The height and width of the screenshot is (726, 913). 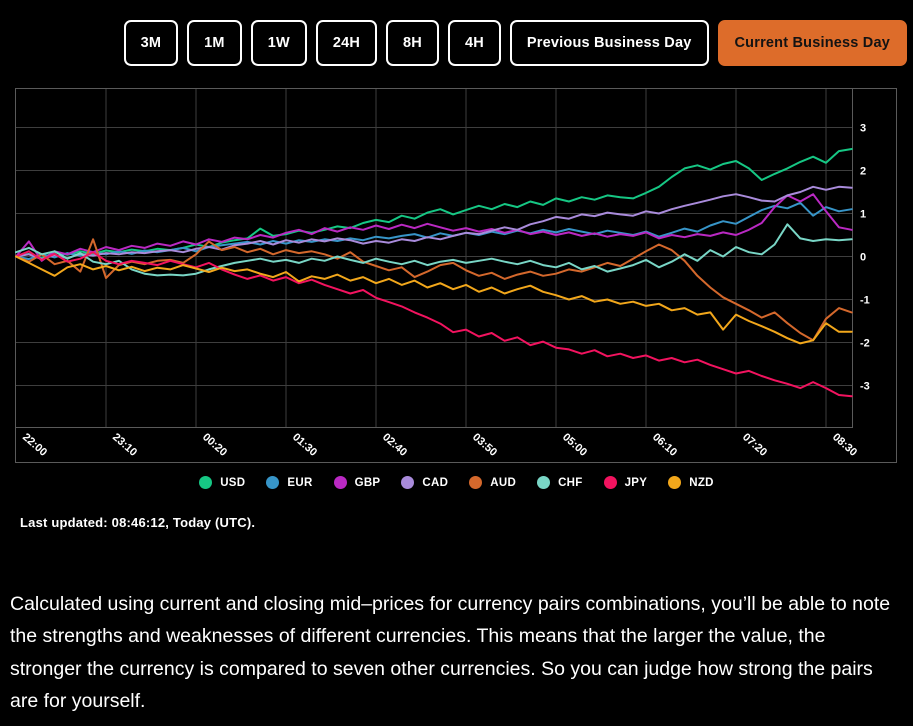 I want to click on series-line-cad, so click(x=434, y=223).